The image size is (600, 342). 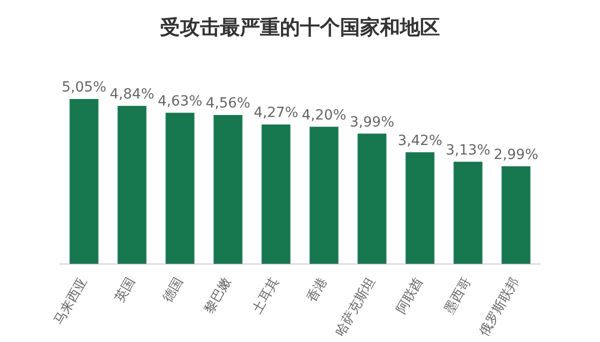 I want to click on data-label: 4,56%, so click(x=228, y=104).